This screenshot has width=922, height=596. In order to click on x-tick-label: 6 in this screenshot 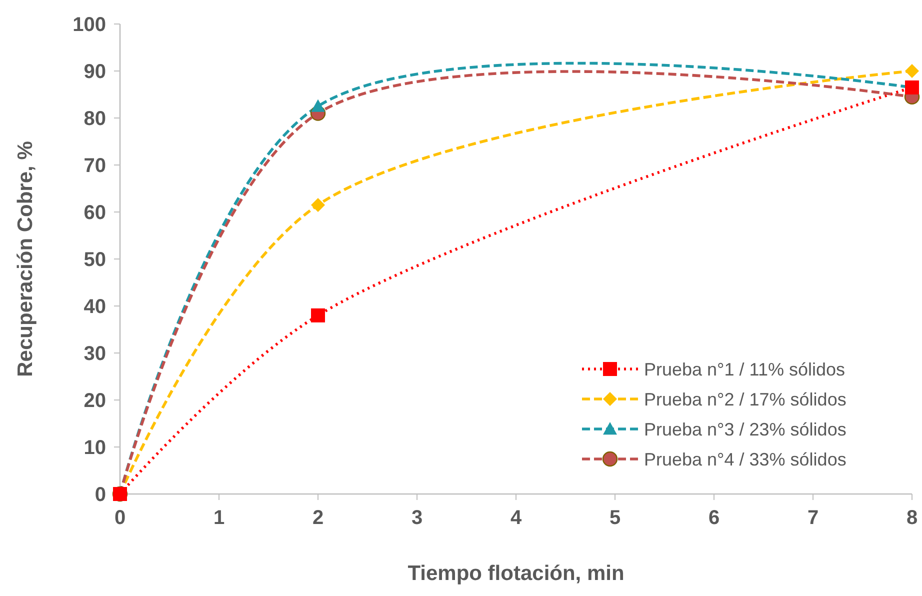, I will do `click(714, 518)`.